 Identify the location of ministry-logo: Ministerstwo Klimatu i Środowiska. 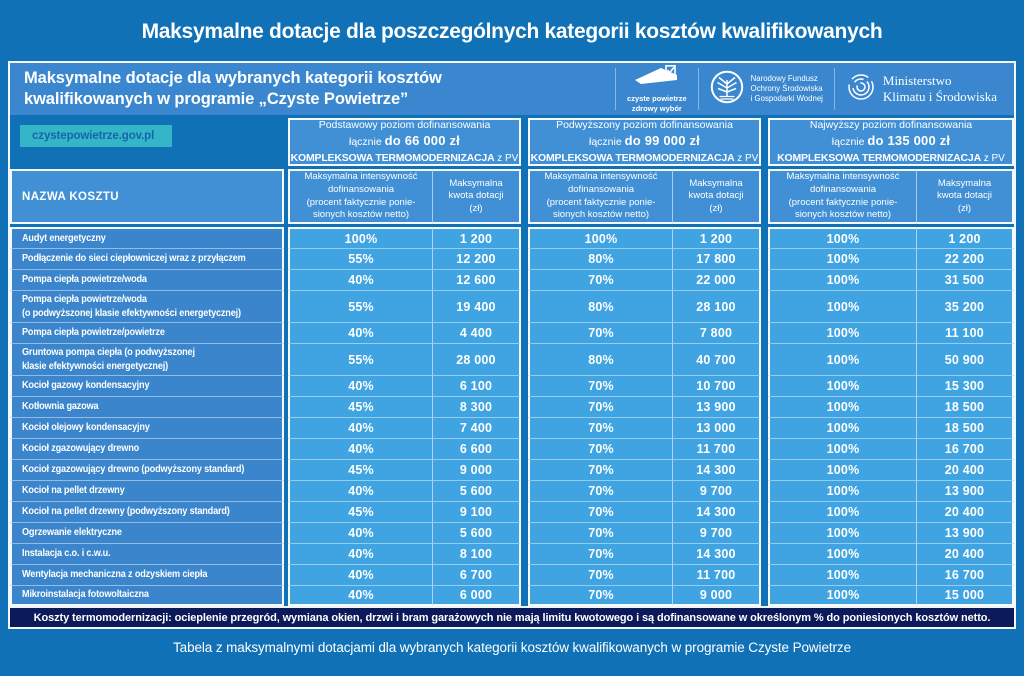
(920, 89).